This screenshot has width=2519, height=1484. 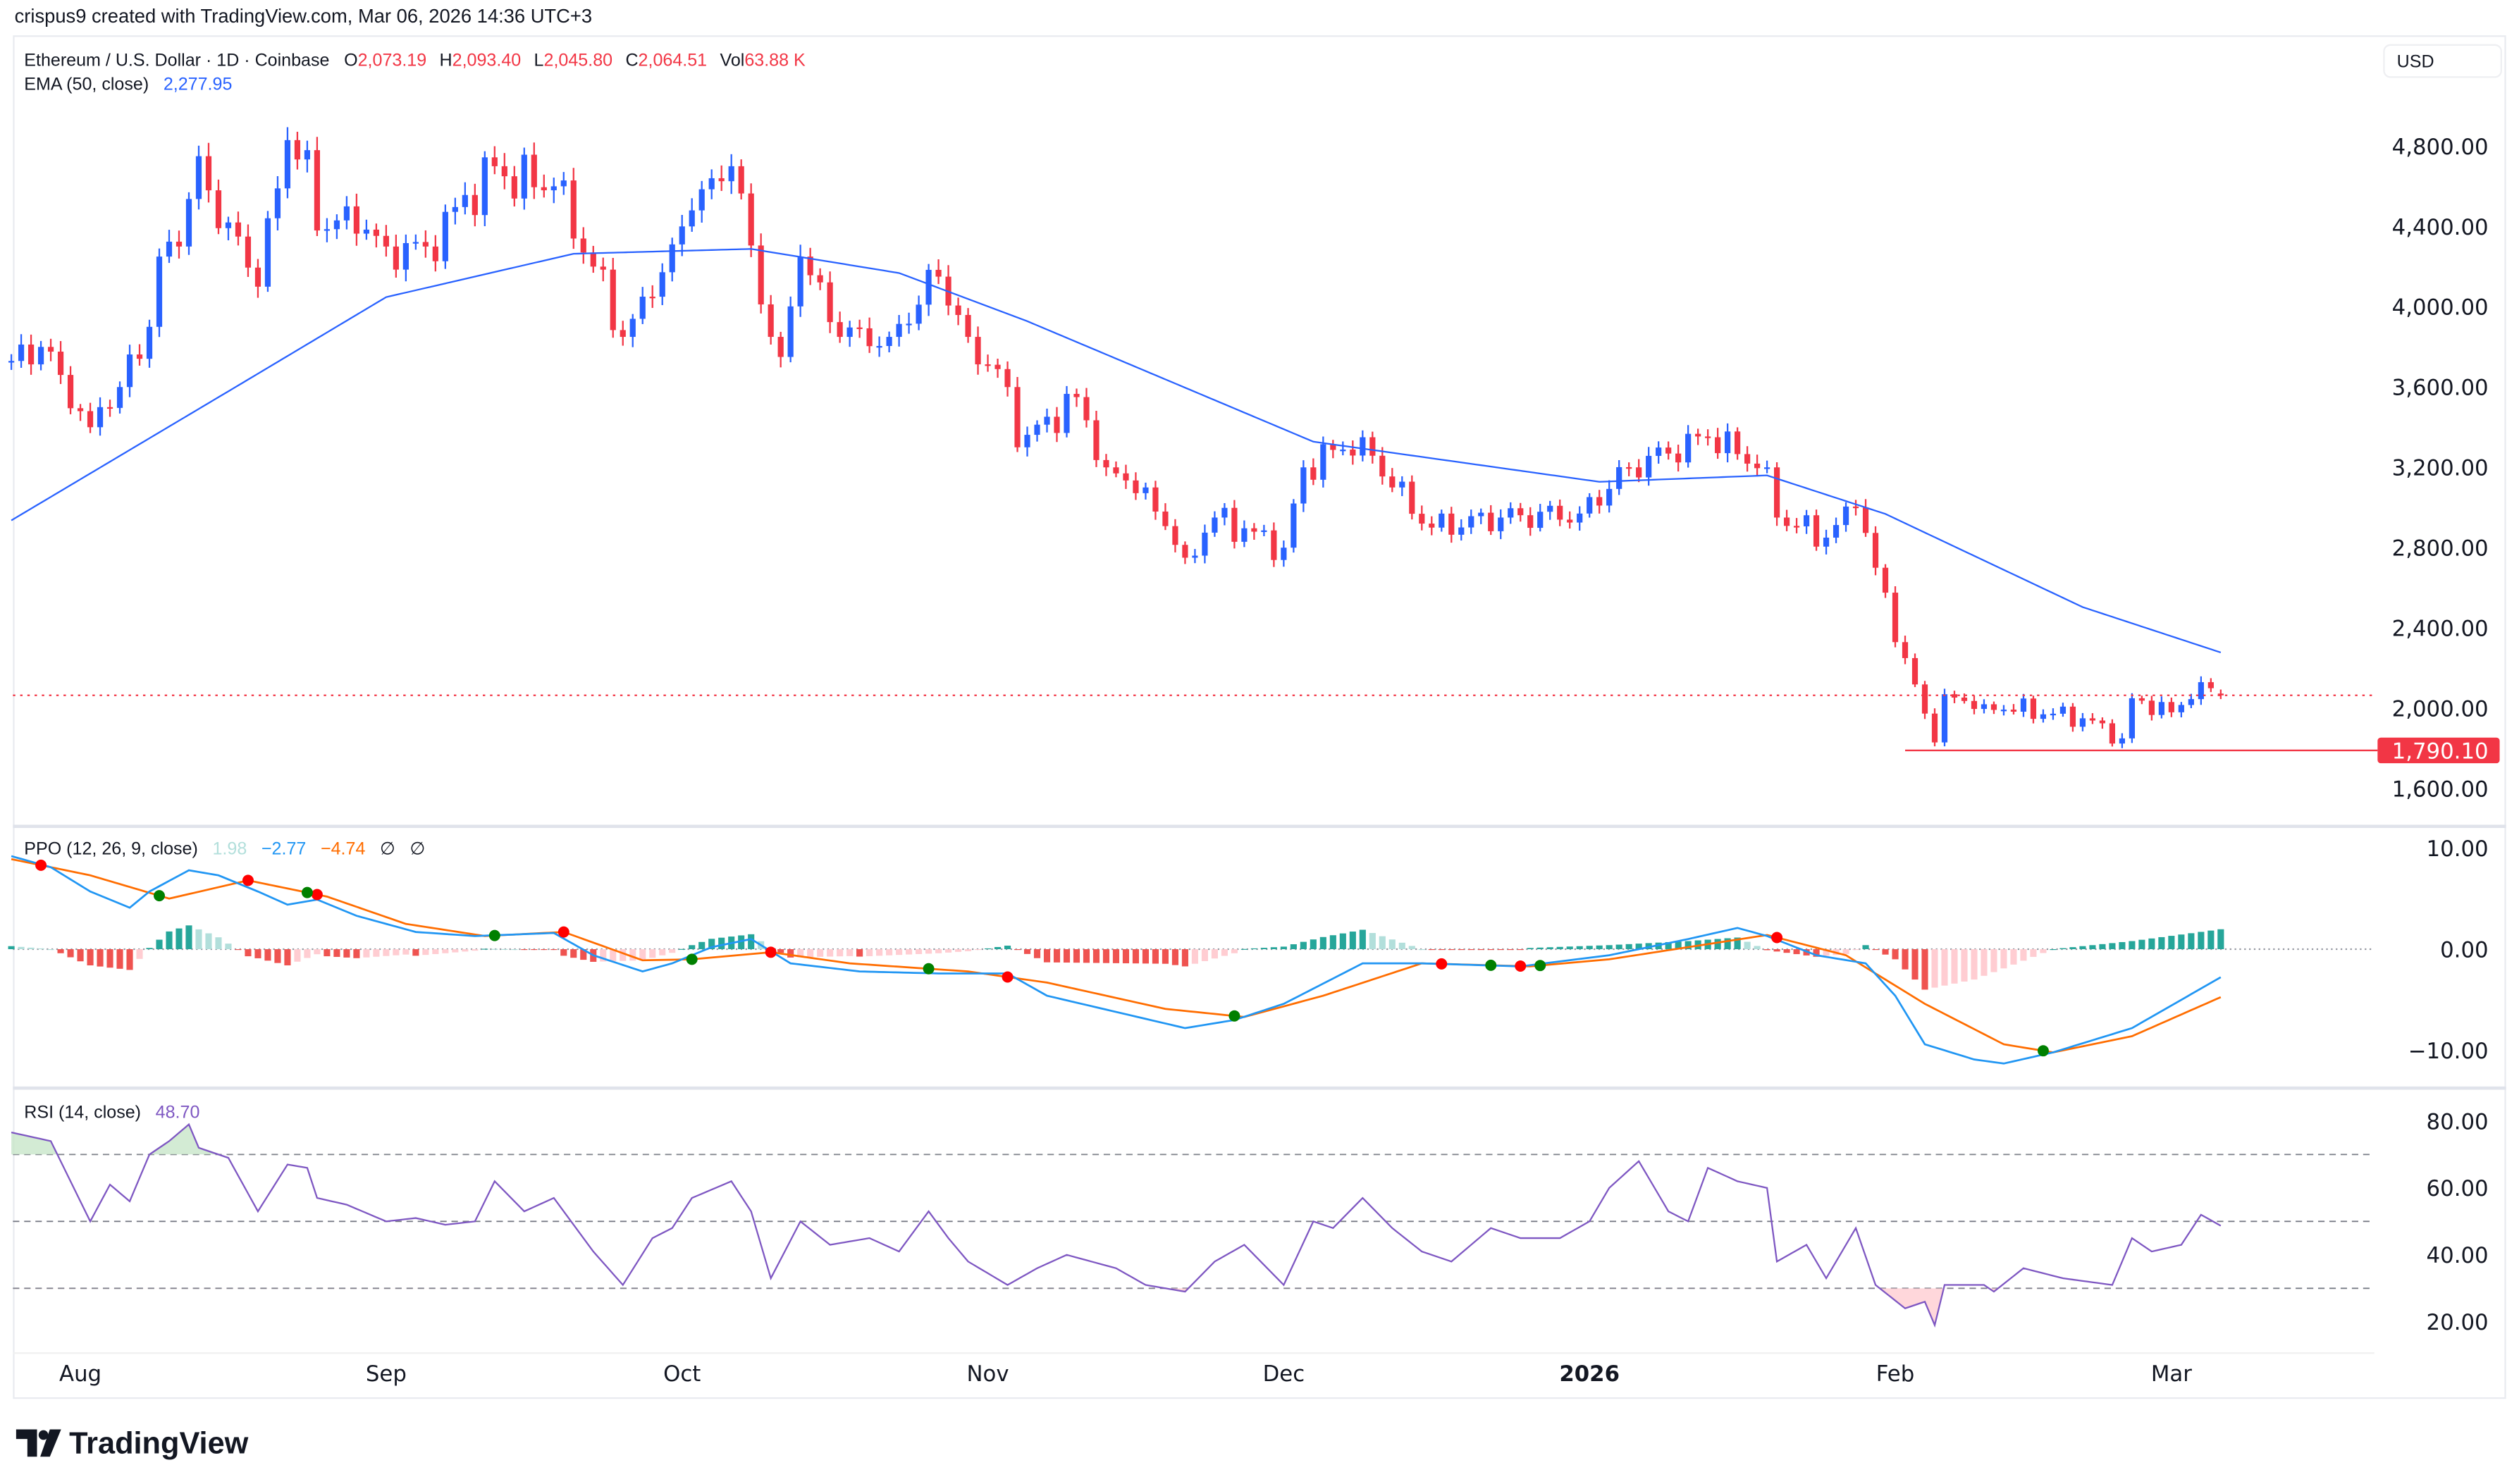 I want to click on currency-button: USD, so click(x=2442, y=61).